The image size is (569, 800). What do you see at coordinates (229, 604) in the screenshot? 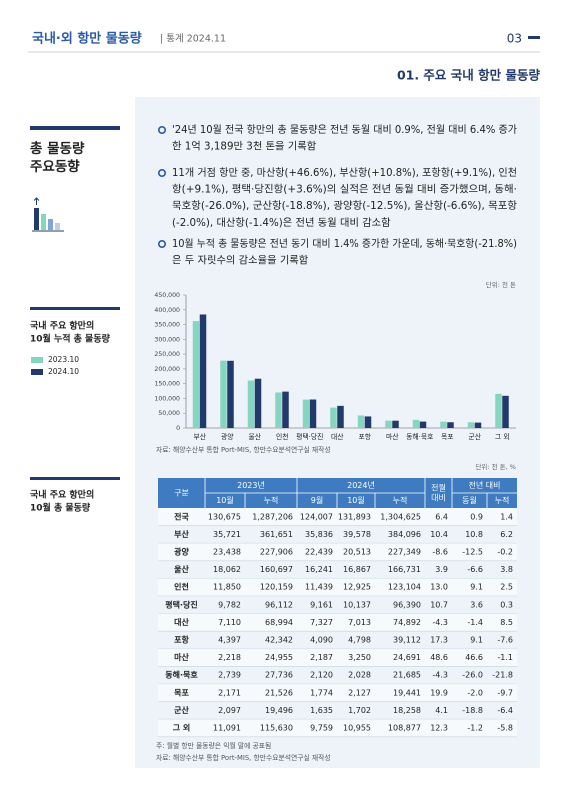
I see `table-cell: 9,782` at bounding box center [229, 604].